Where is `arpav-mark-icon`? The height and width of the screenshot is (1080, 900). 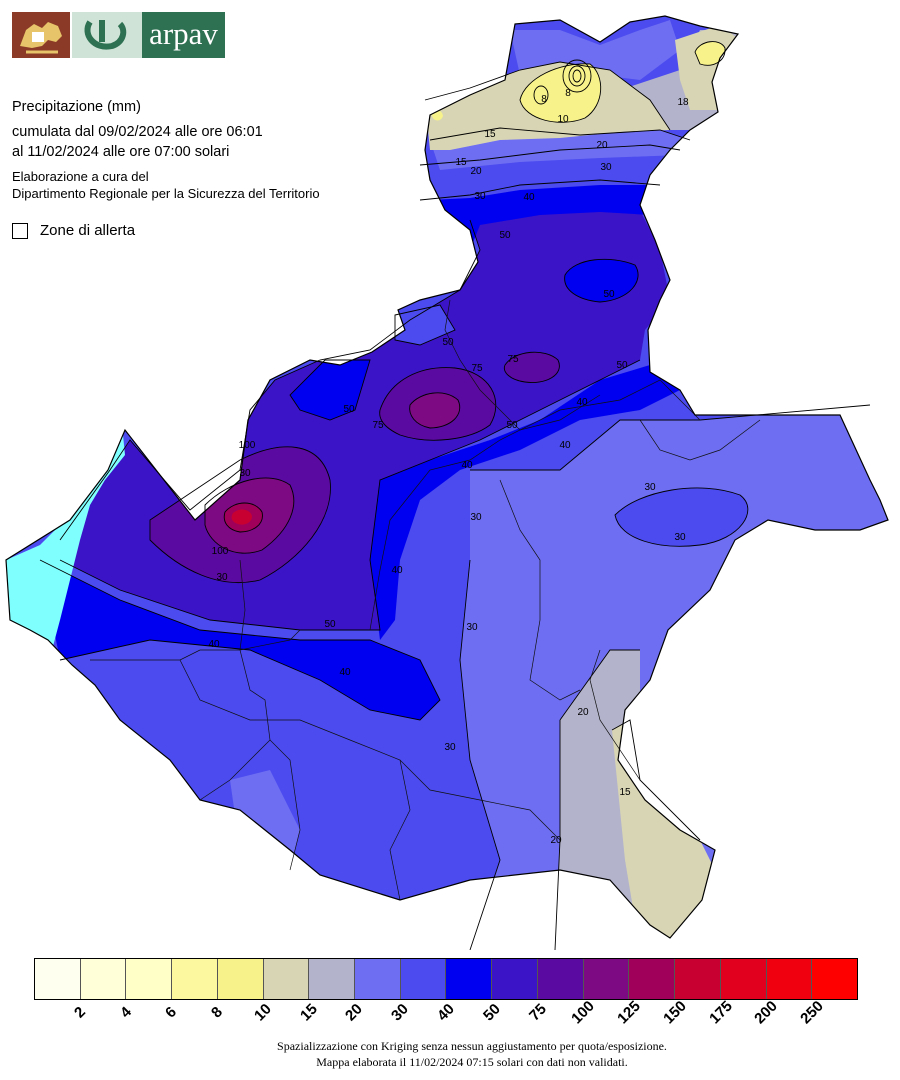
arpav-mark-icon is located at coordinates (107, 35).